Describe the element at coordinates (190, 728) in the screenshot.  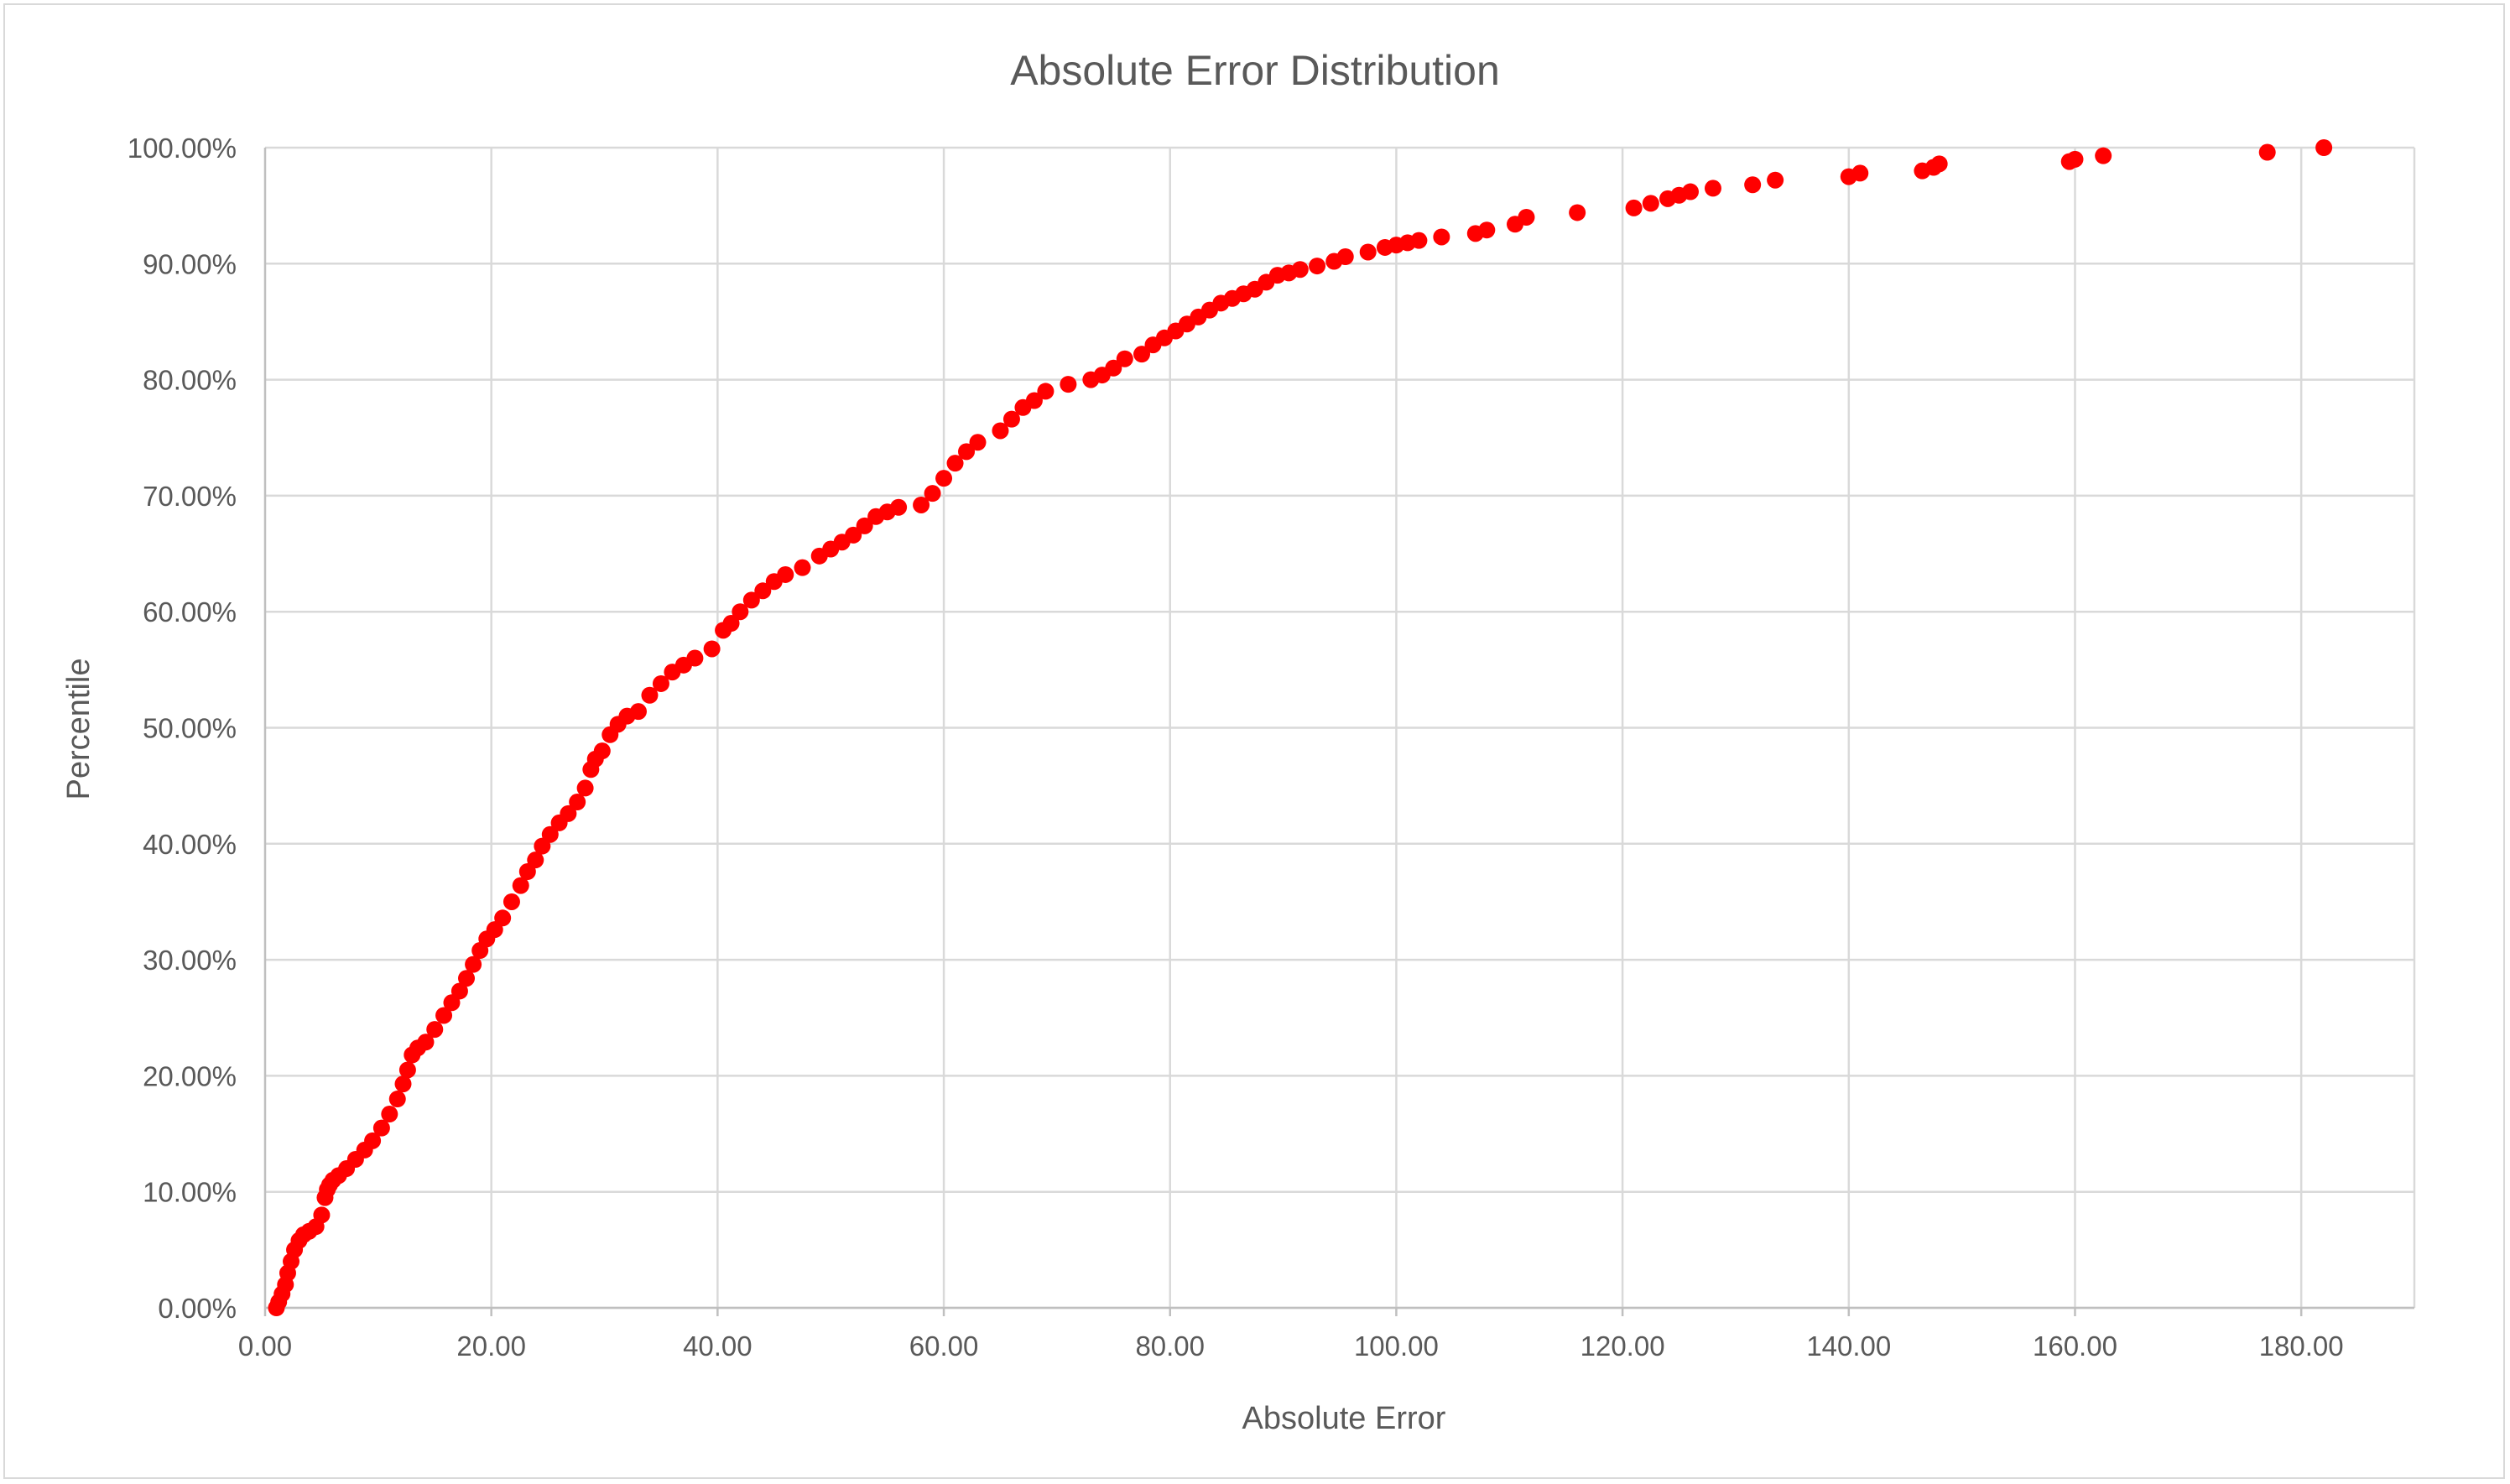
I see `y-tick-label: 50.00%` at that location.